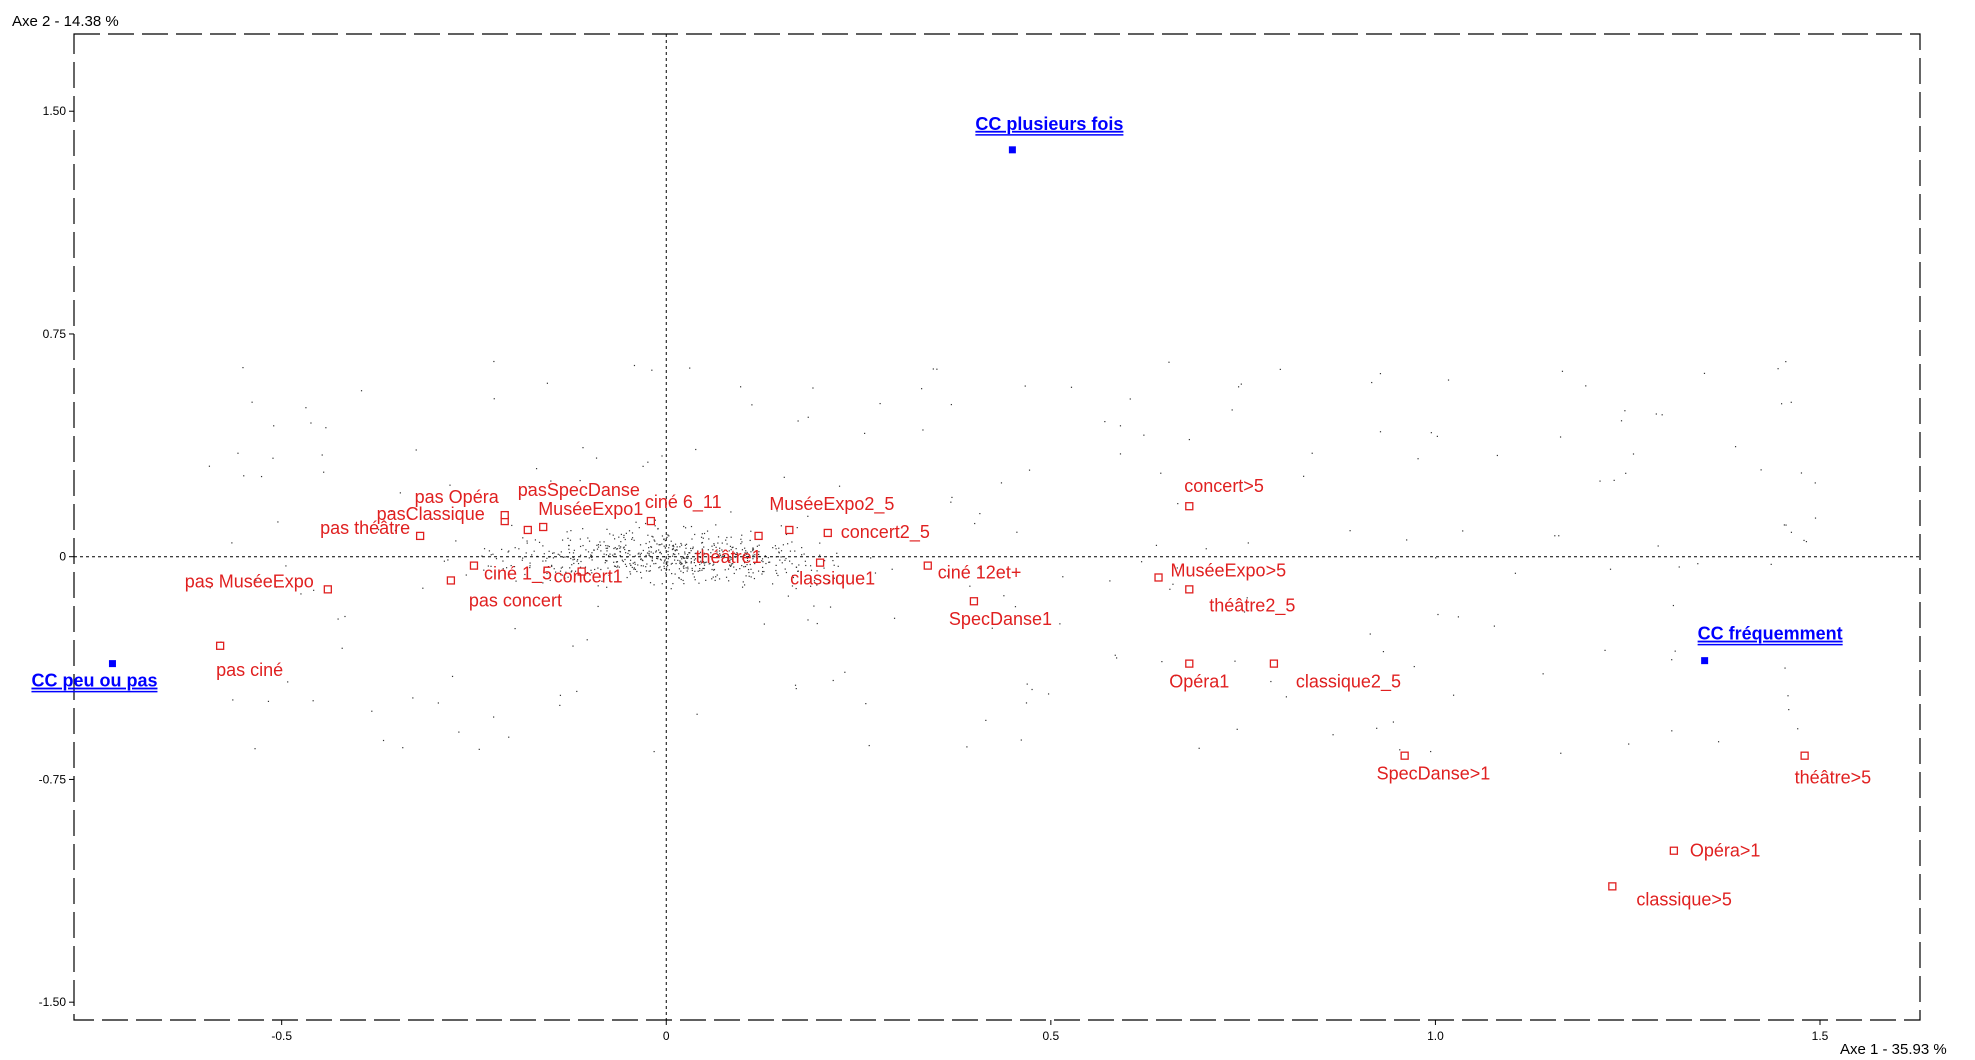  I want to click on active-category-label: concert1, so click(588, 577).